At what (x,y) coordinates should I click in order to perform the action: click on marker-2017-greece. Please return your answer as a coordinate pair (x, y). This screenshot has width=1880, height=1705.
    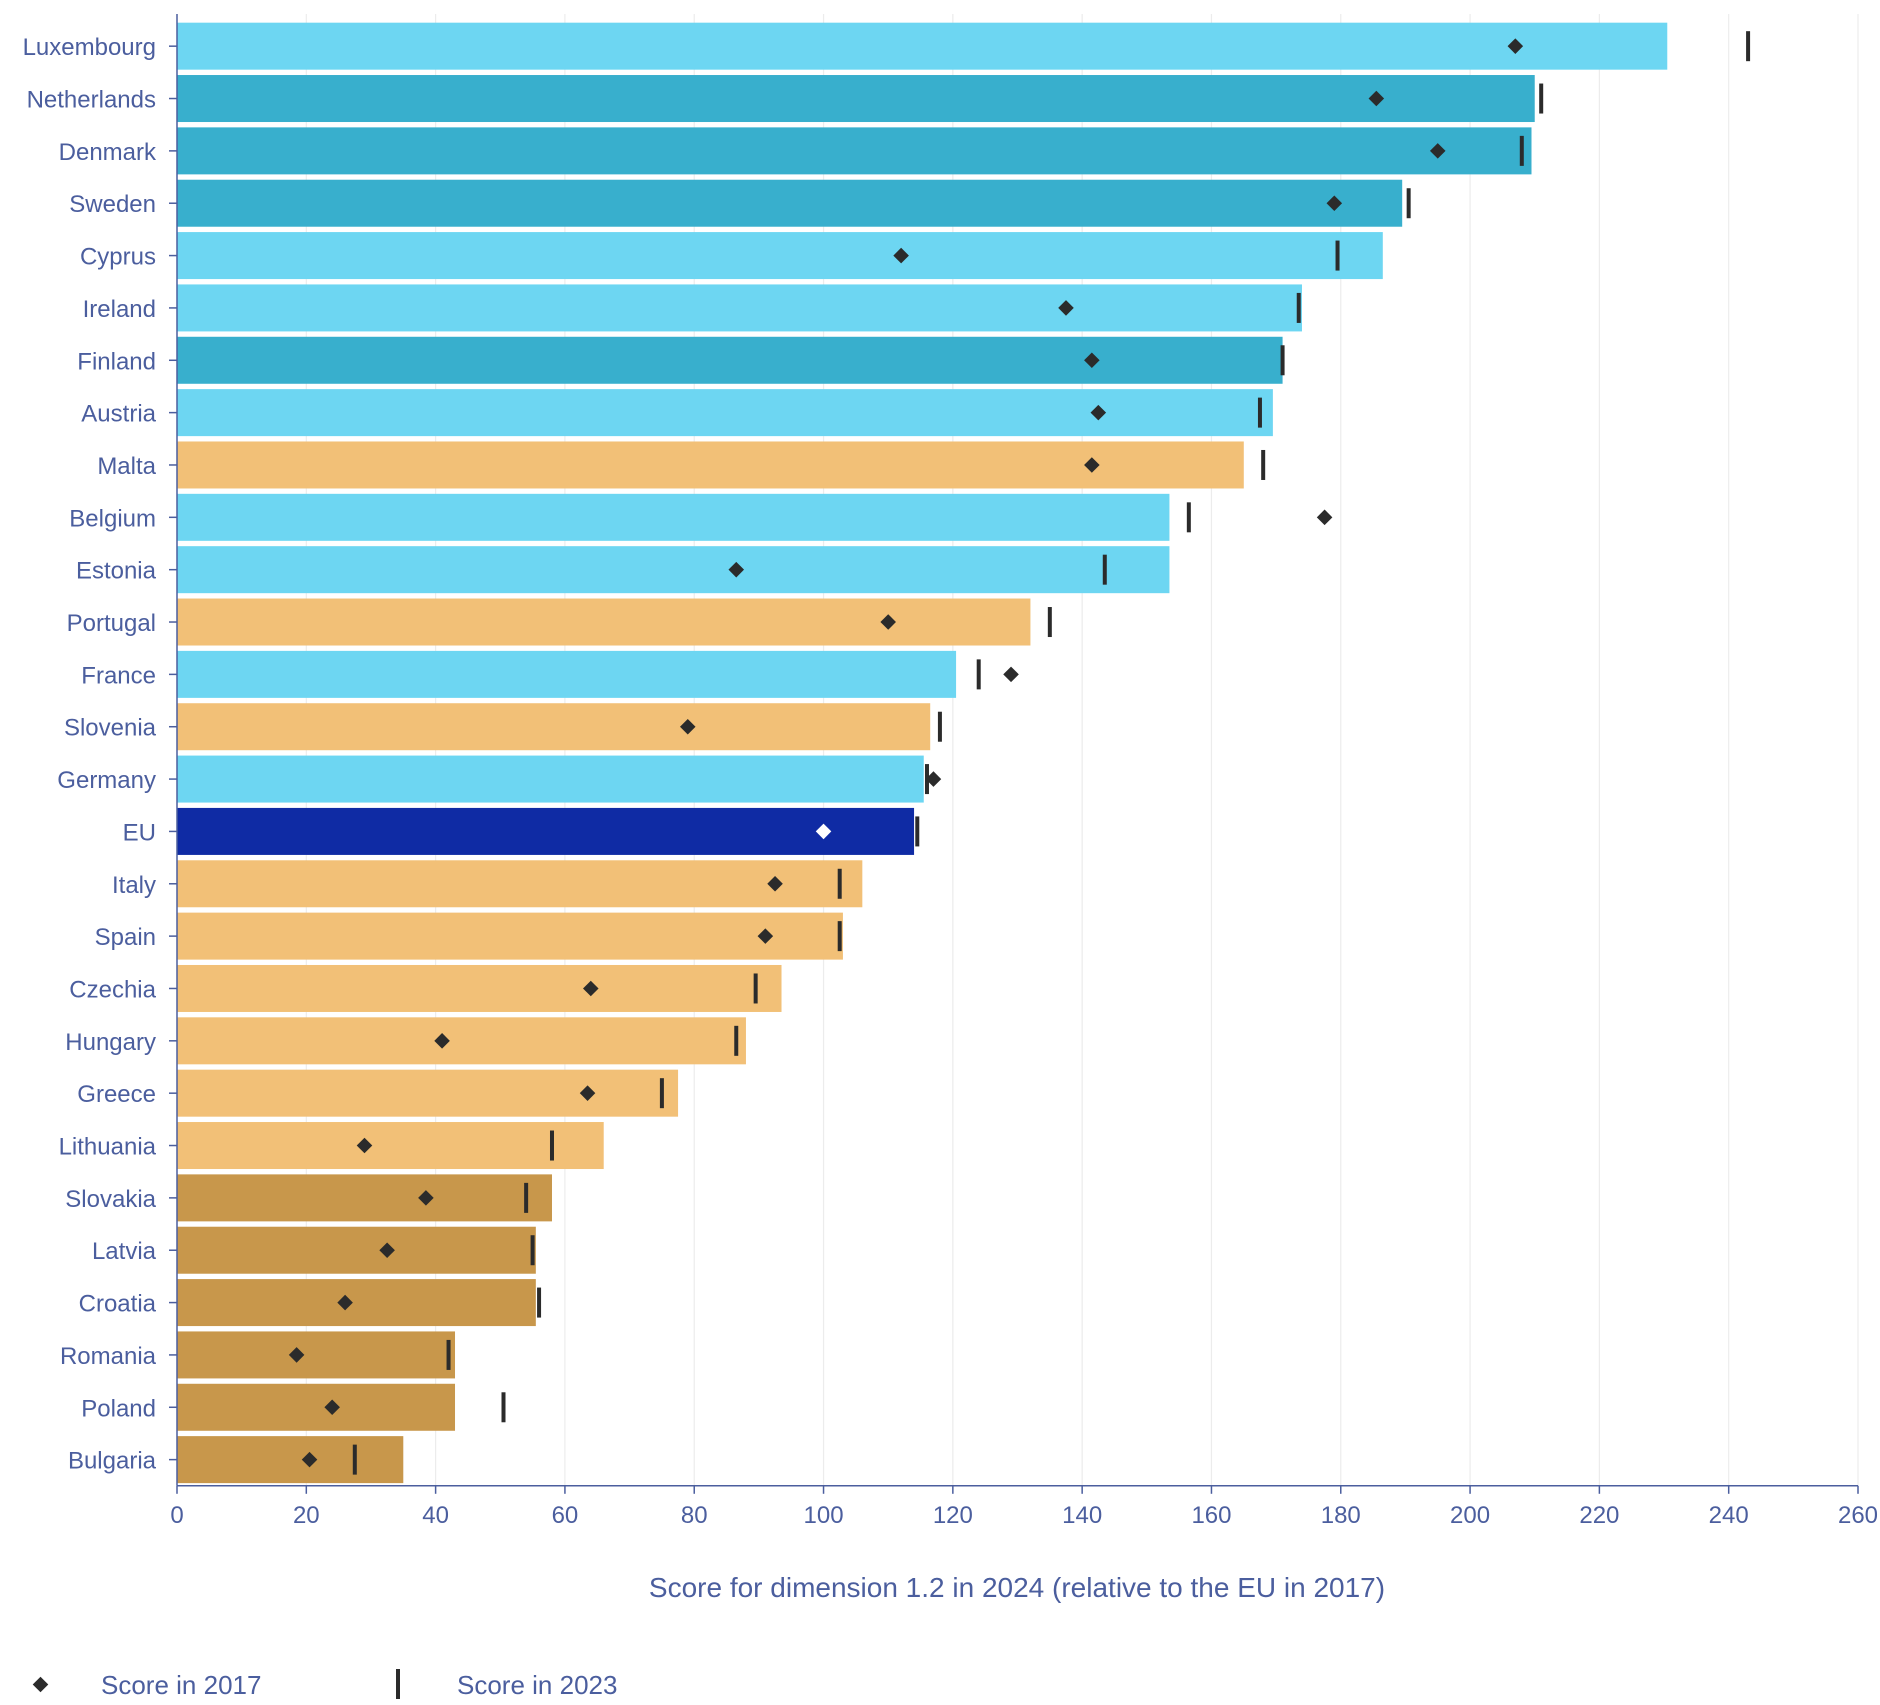
    Looking at the image, I should click on (587, 1093).